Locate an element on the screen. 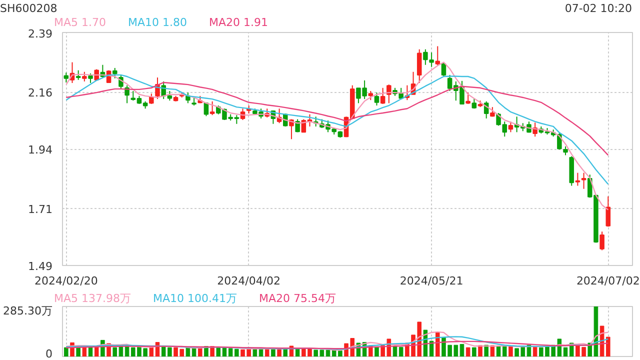 Image resolution: width=640 pixels, height=360 pixels. x-tick-label: 2024/02/20 is located at coordinates (66, 281).